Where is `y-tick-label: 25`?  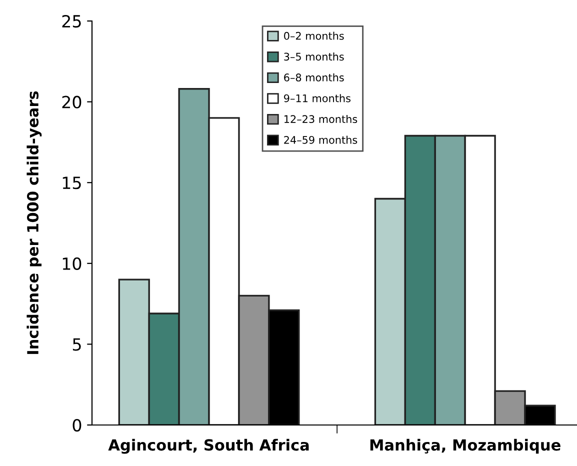
y-tick-label: 25 is located at coordinates (71, 21).